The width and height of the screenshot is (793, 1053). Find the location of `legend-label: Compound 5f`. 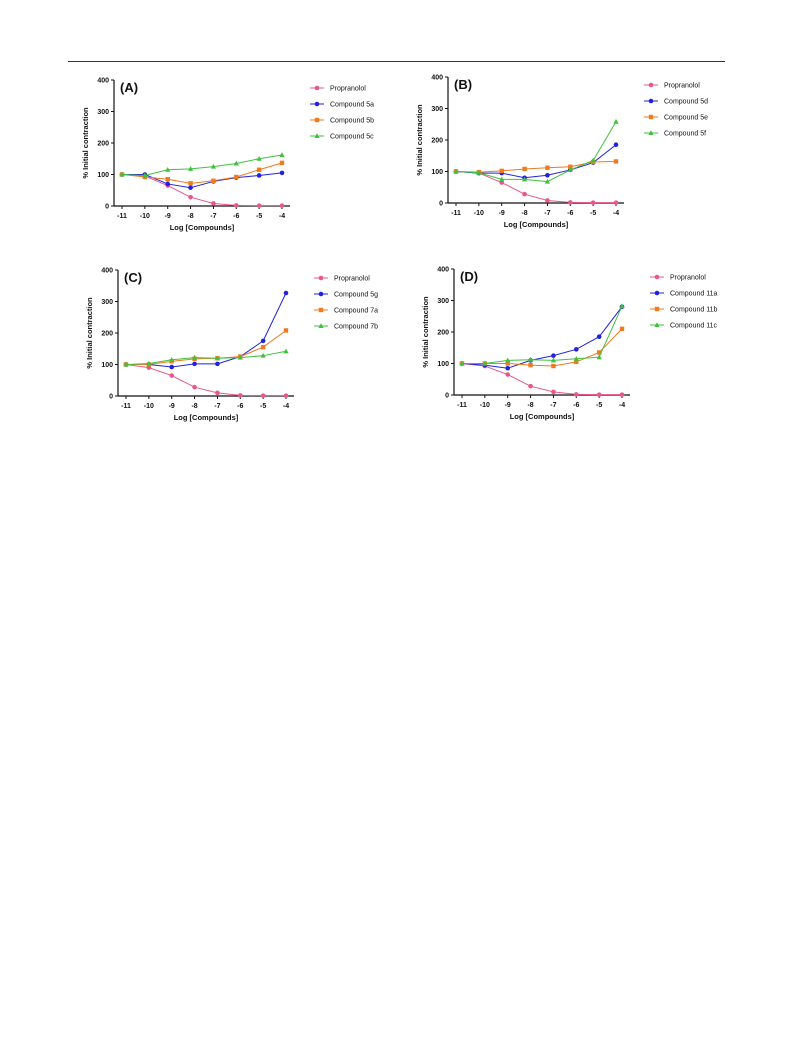

legend-label: Compound 5f is located at coordinates (685, 134).